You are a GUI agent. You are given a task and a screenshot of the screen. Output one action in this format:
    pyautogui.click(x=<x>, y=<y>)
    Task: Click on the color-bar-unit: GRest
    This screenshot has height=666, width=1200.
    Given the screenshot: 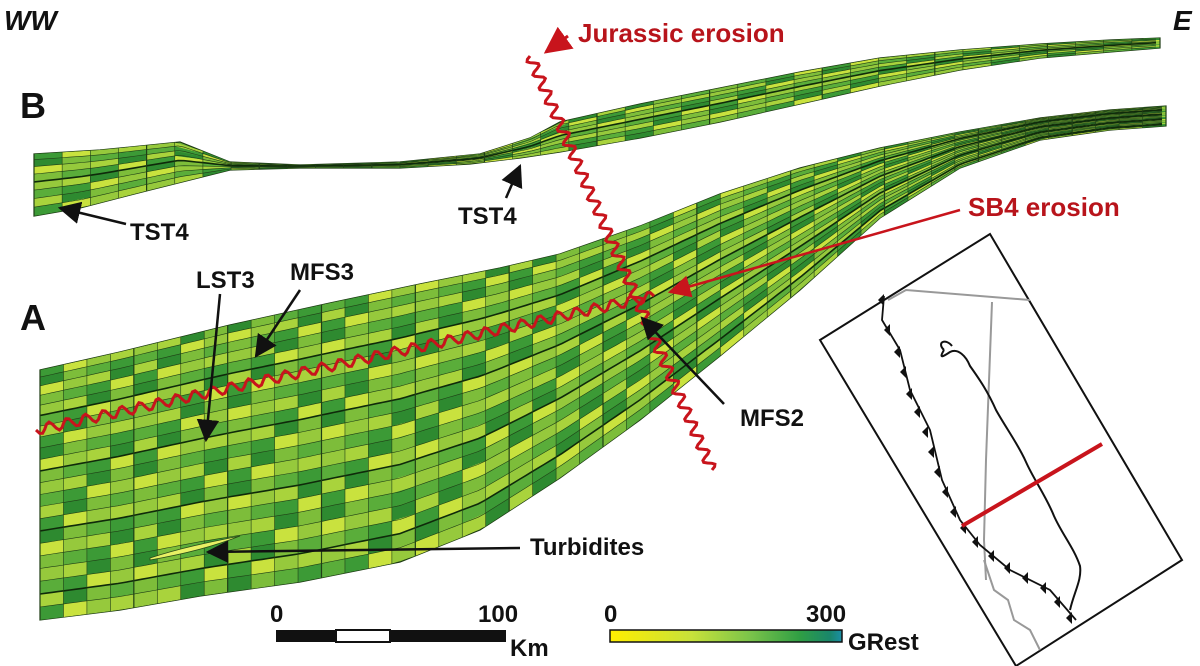 What is the action you would take?
    pyautogui.click(x=883, y=642)
    